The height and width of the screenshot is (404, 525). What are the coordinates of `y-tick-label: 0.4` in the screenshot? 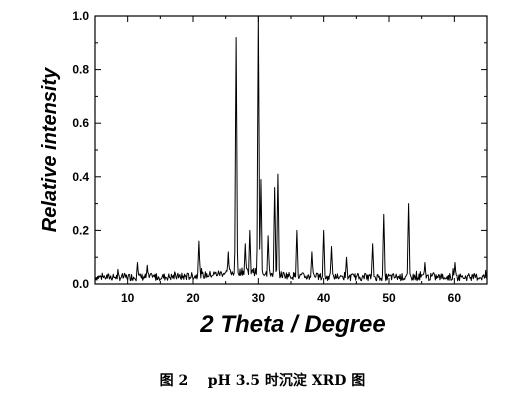 It's located at (80, 177).